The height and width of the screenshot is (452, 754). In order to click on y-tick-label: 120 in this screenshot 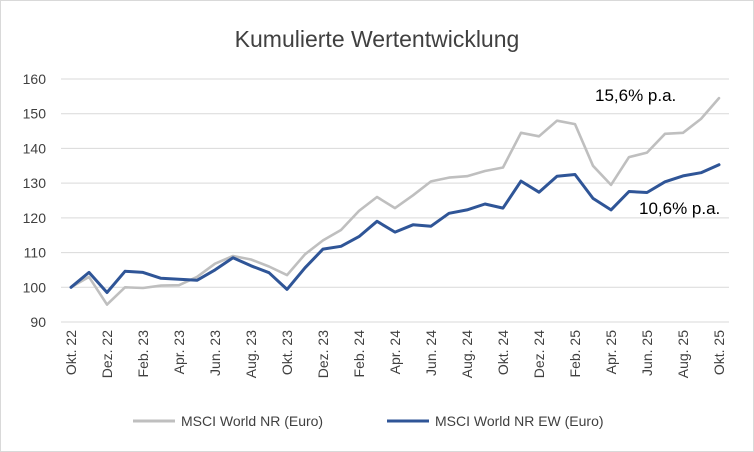, I will do `click(35, 218)`.